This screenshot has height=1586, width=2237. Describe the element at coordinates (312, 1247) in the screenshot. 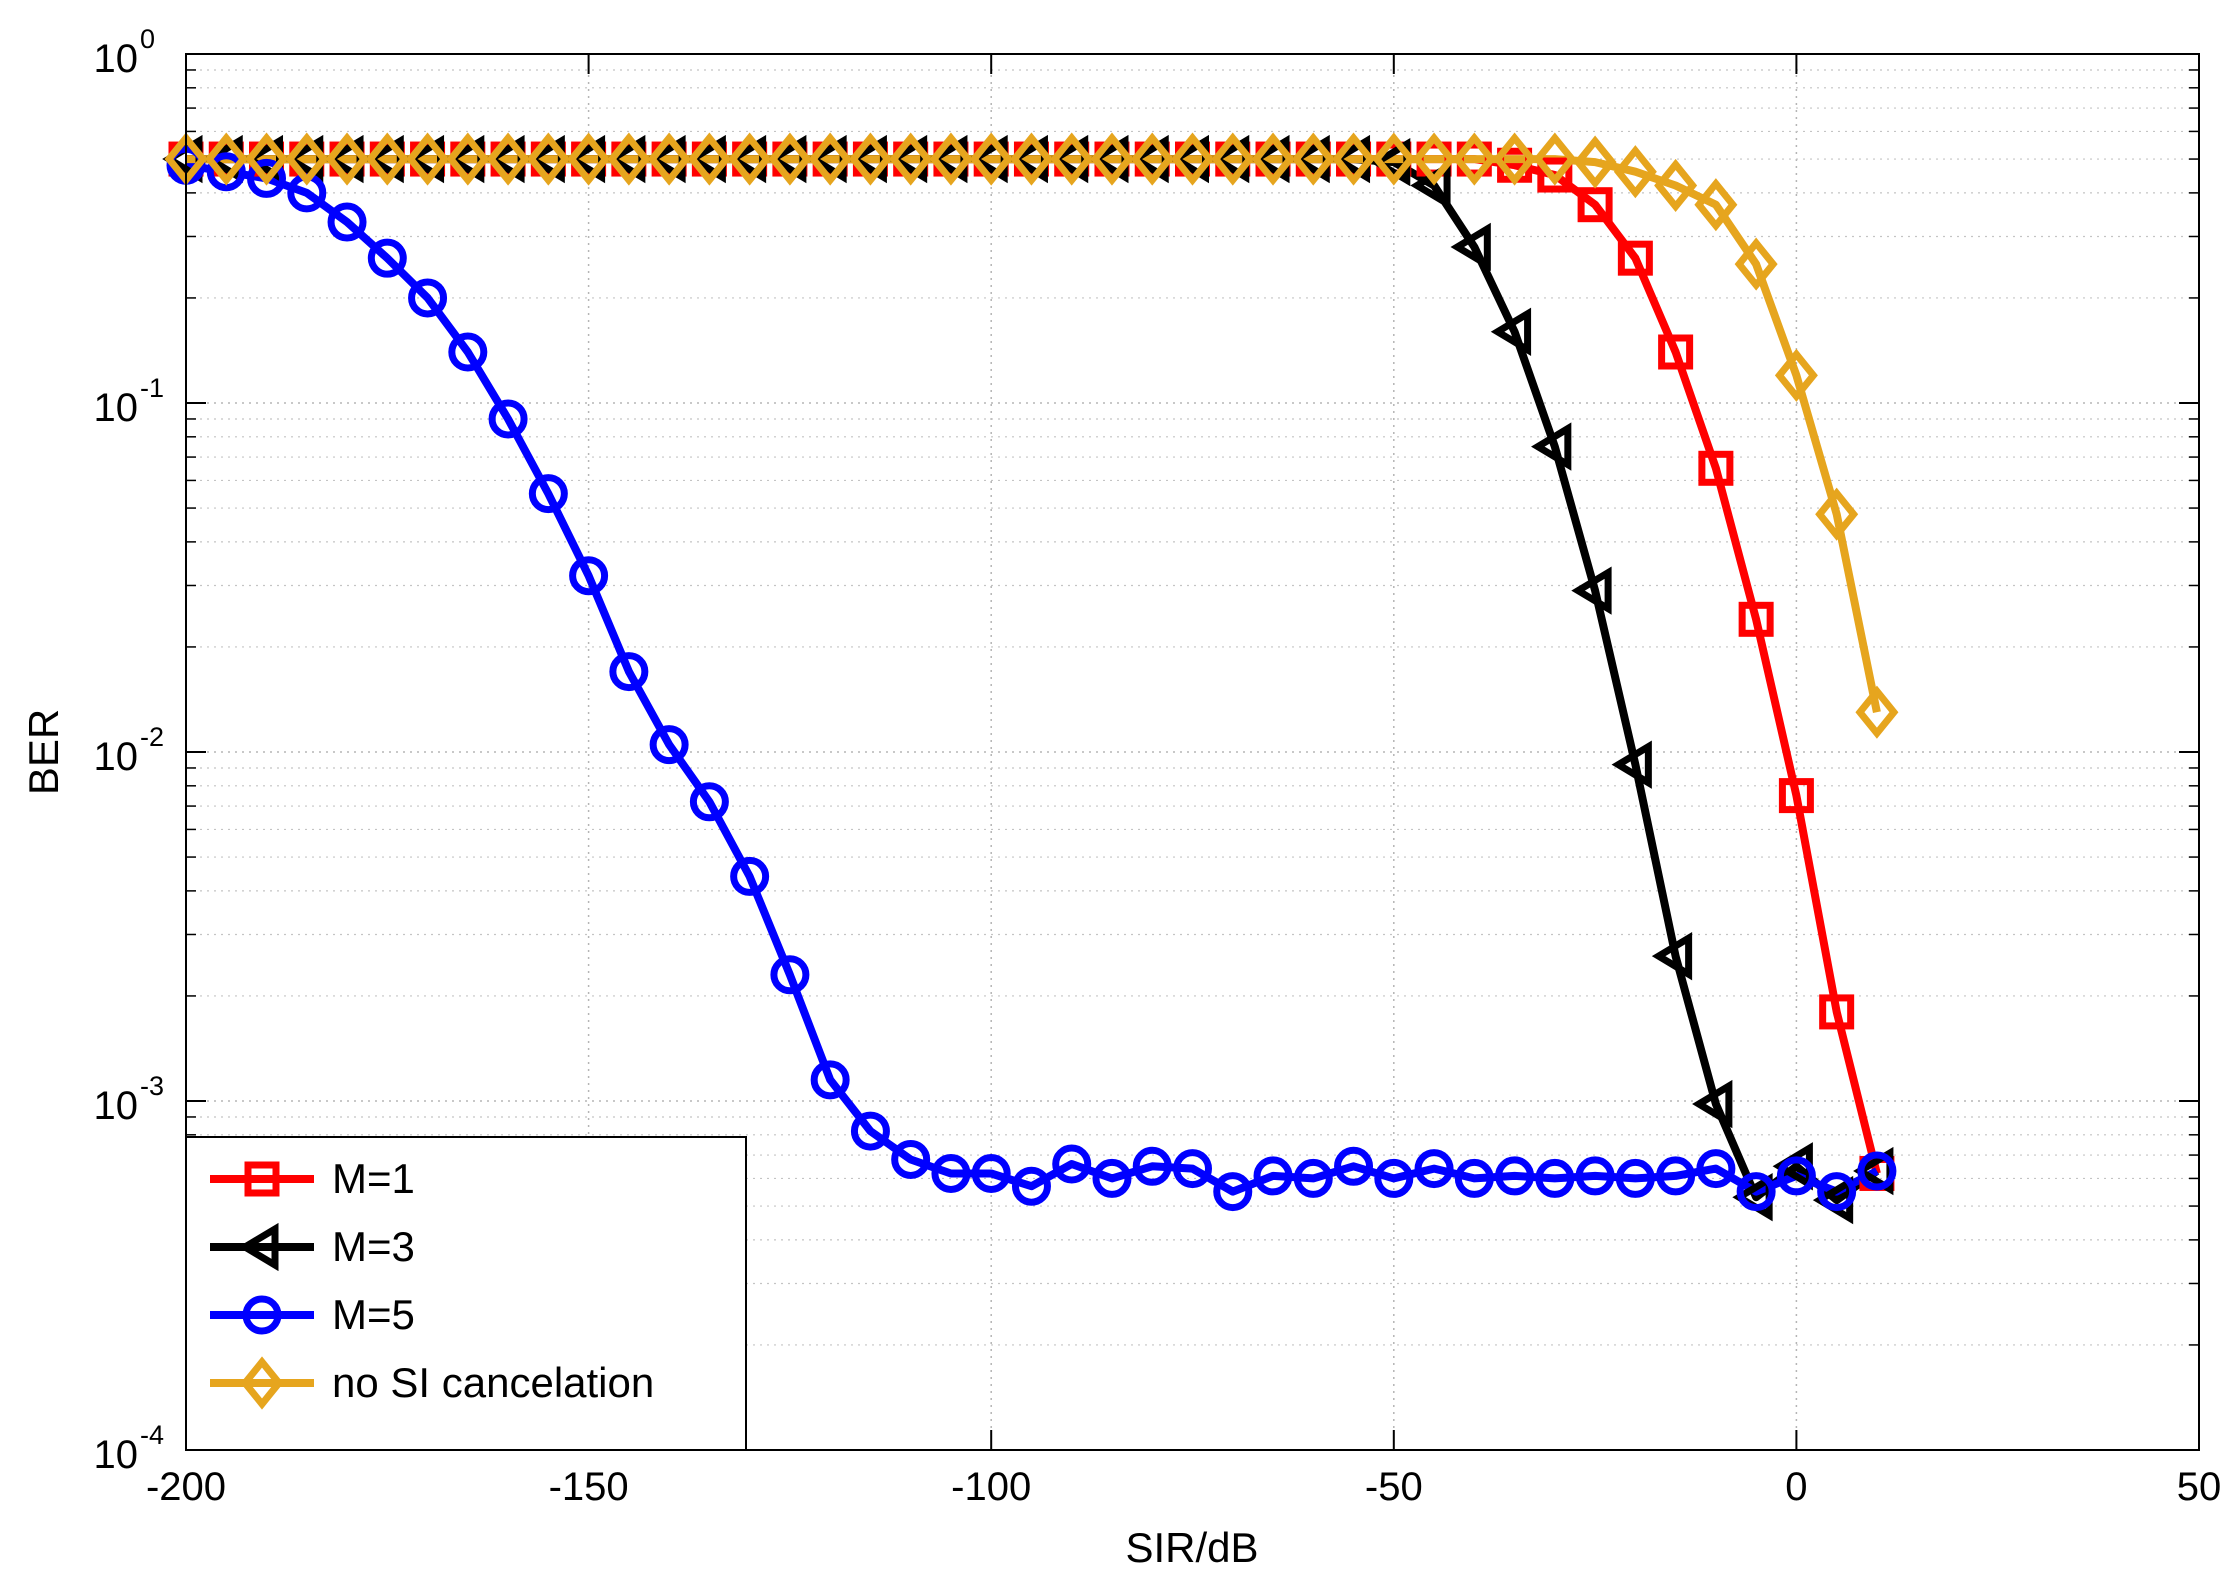

I see `legend-item-m-3: M=3` at that location.